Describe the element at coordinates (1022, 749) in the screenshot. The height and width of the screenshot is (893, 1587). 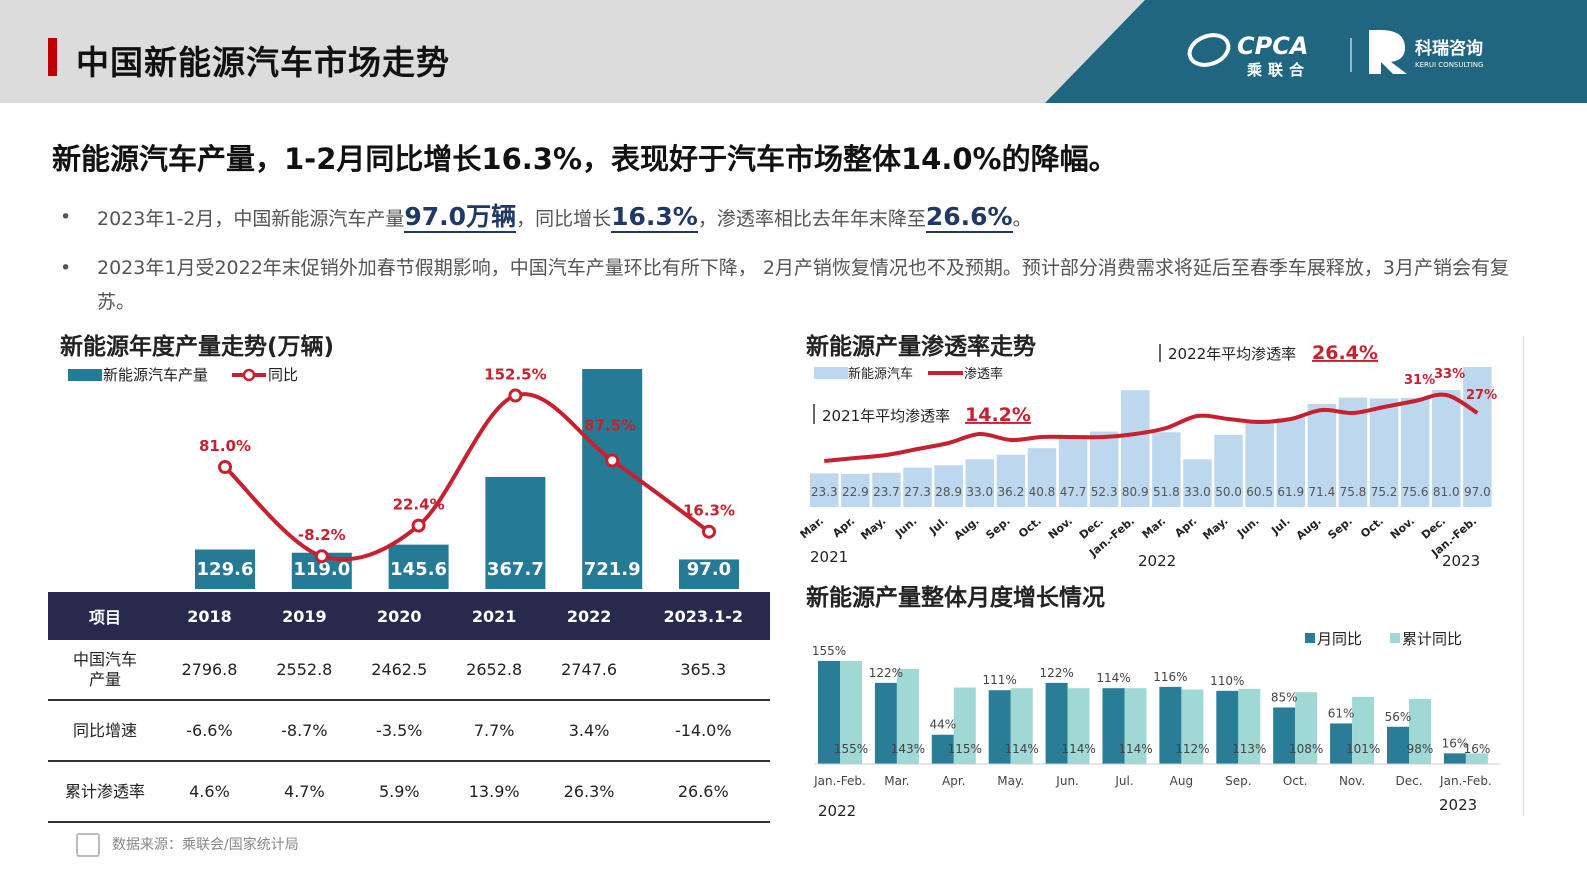
I see `bar-cumulative-label: 114%` at that location.